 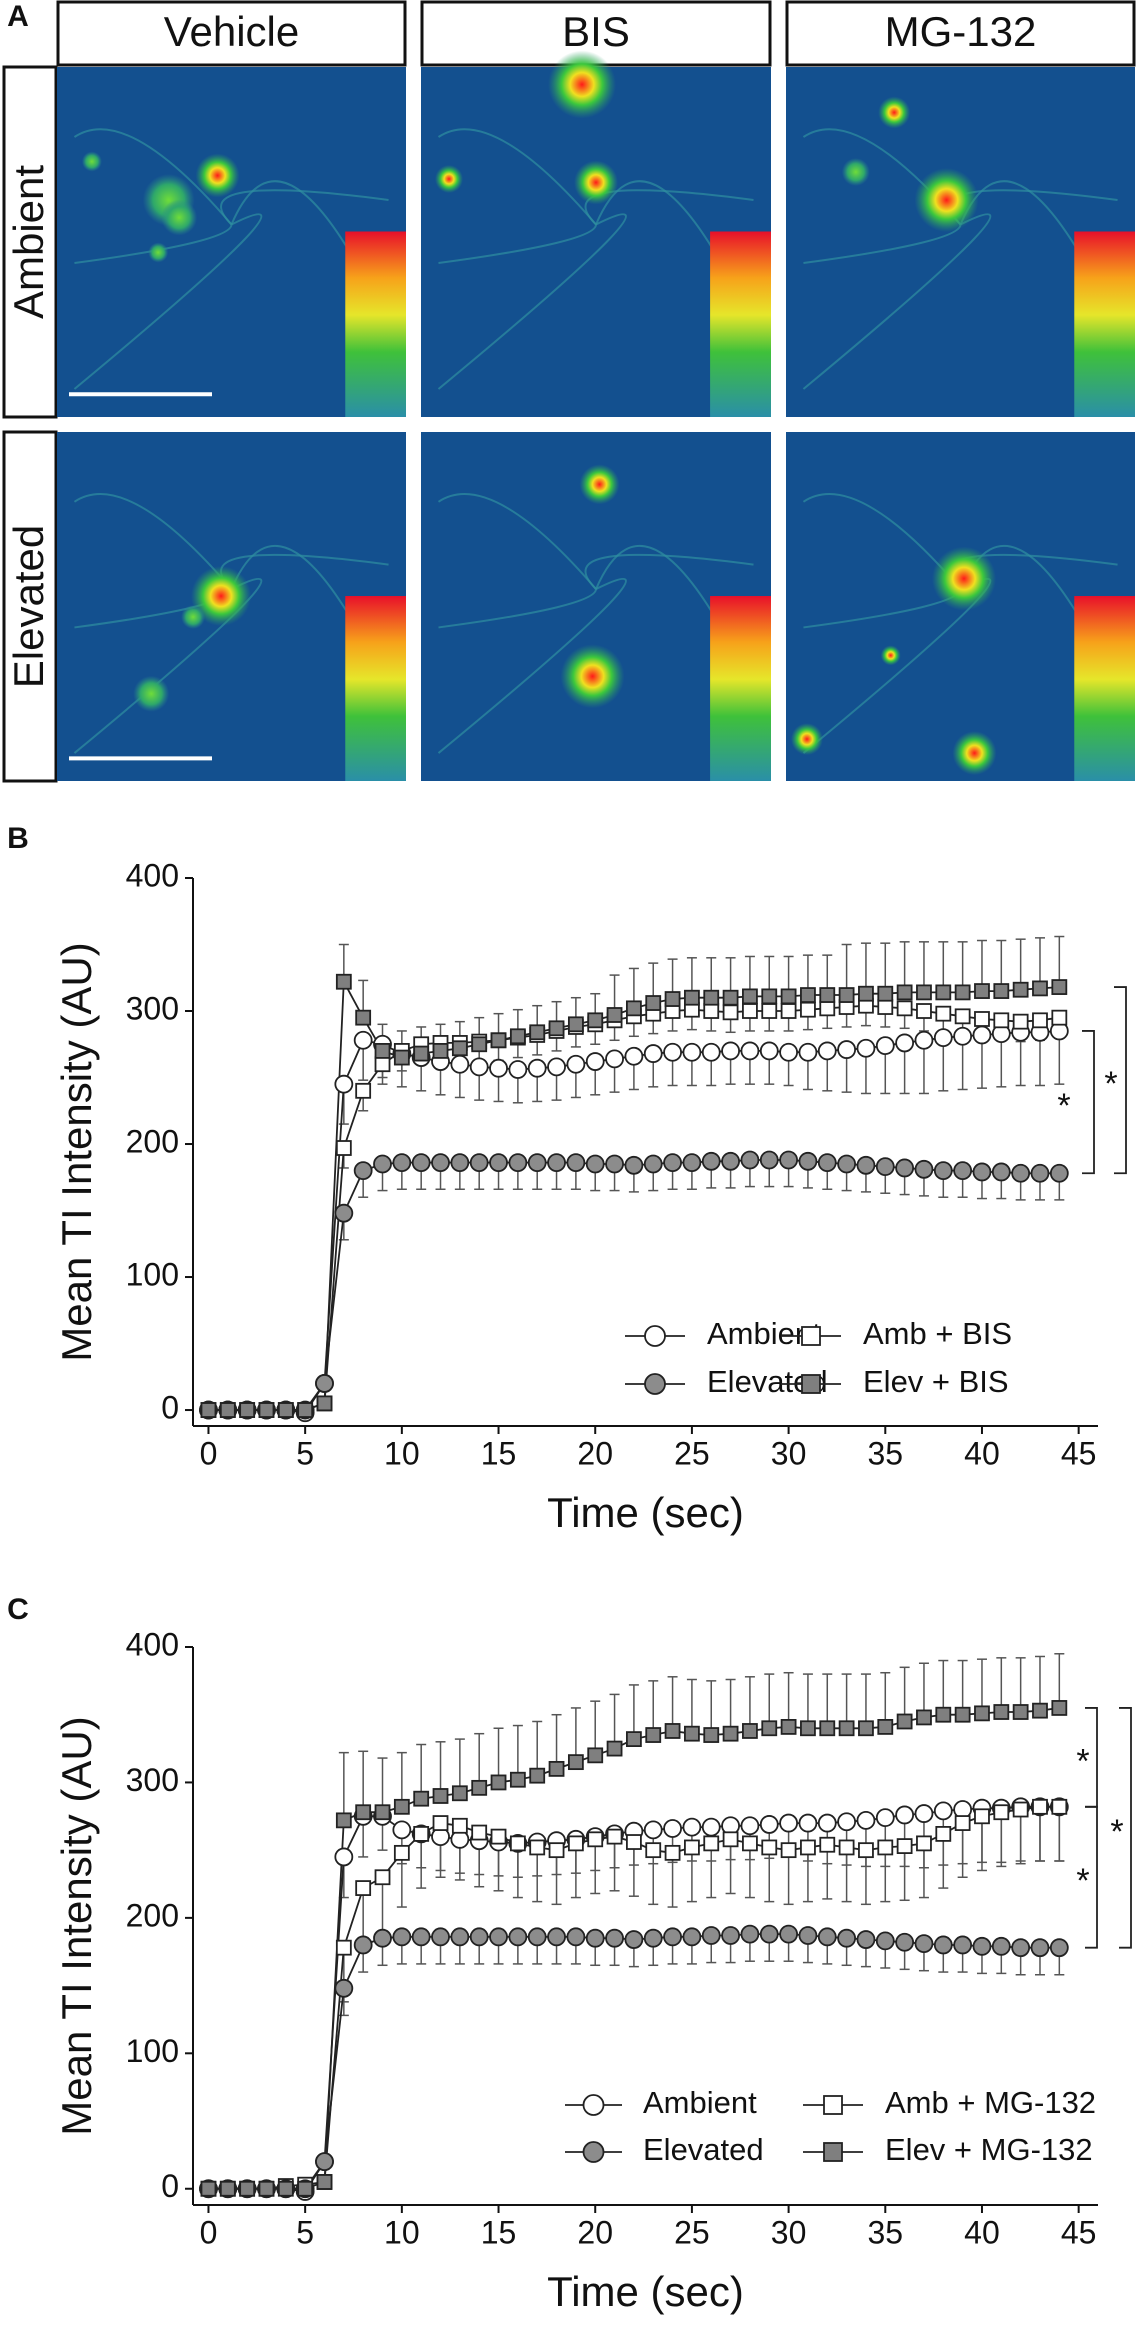 I want to click on legend-label: Amb + BIS, so click(x=937, y=1333).